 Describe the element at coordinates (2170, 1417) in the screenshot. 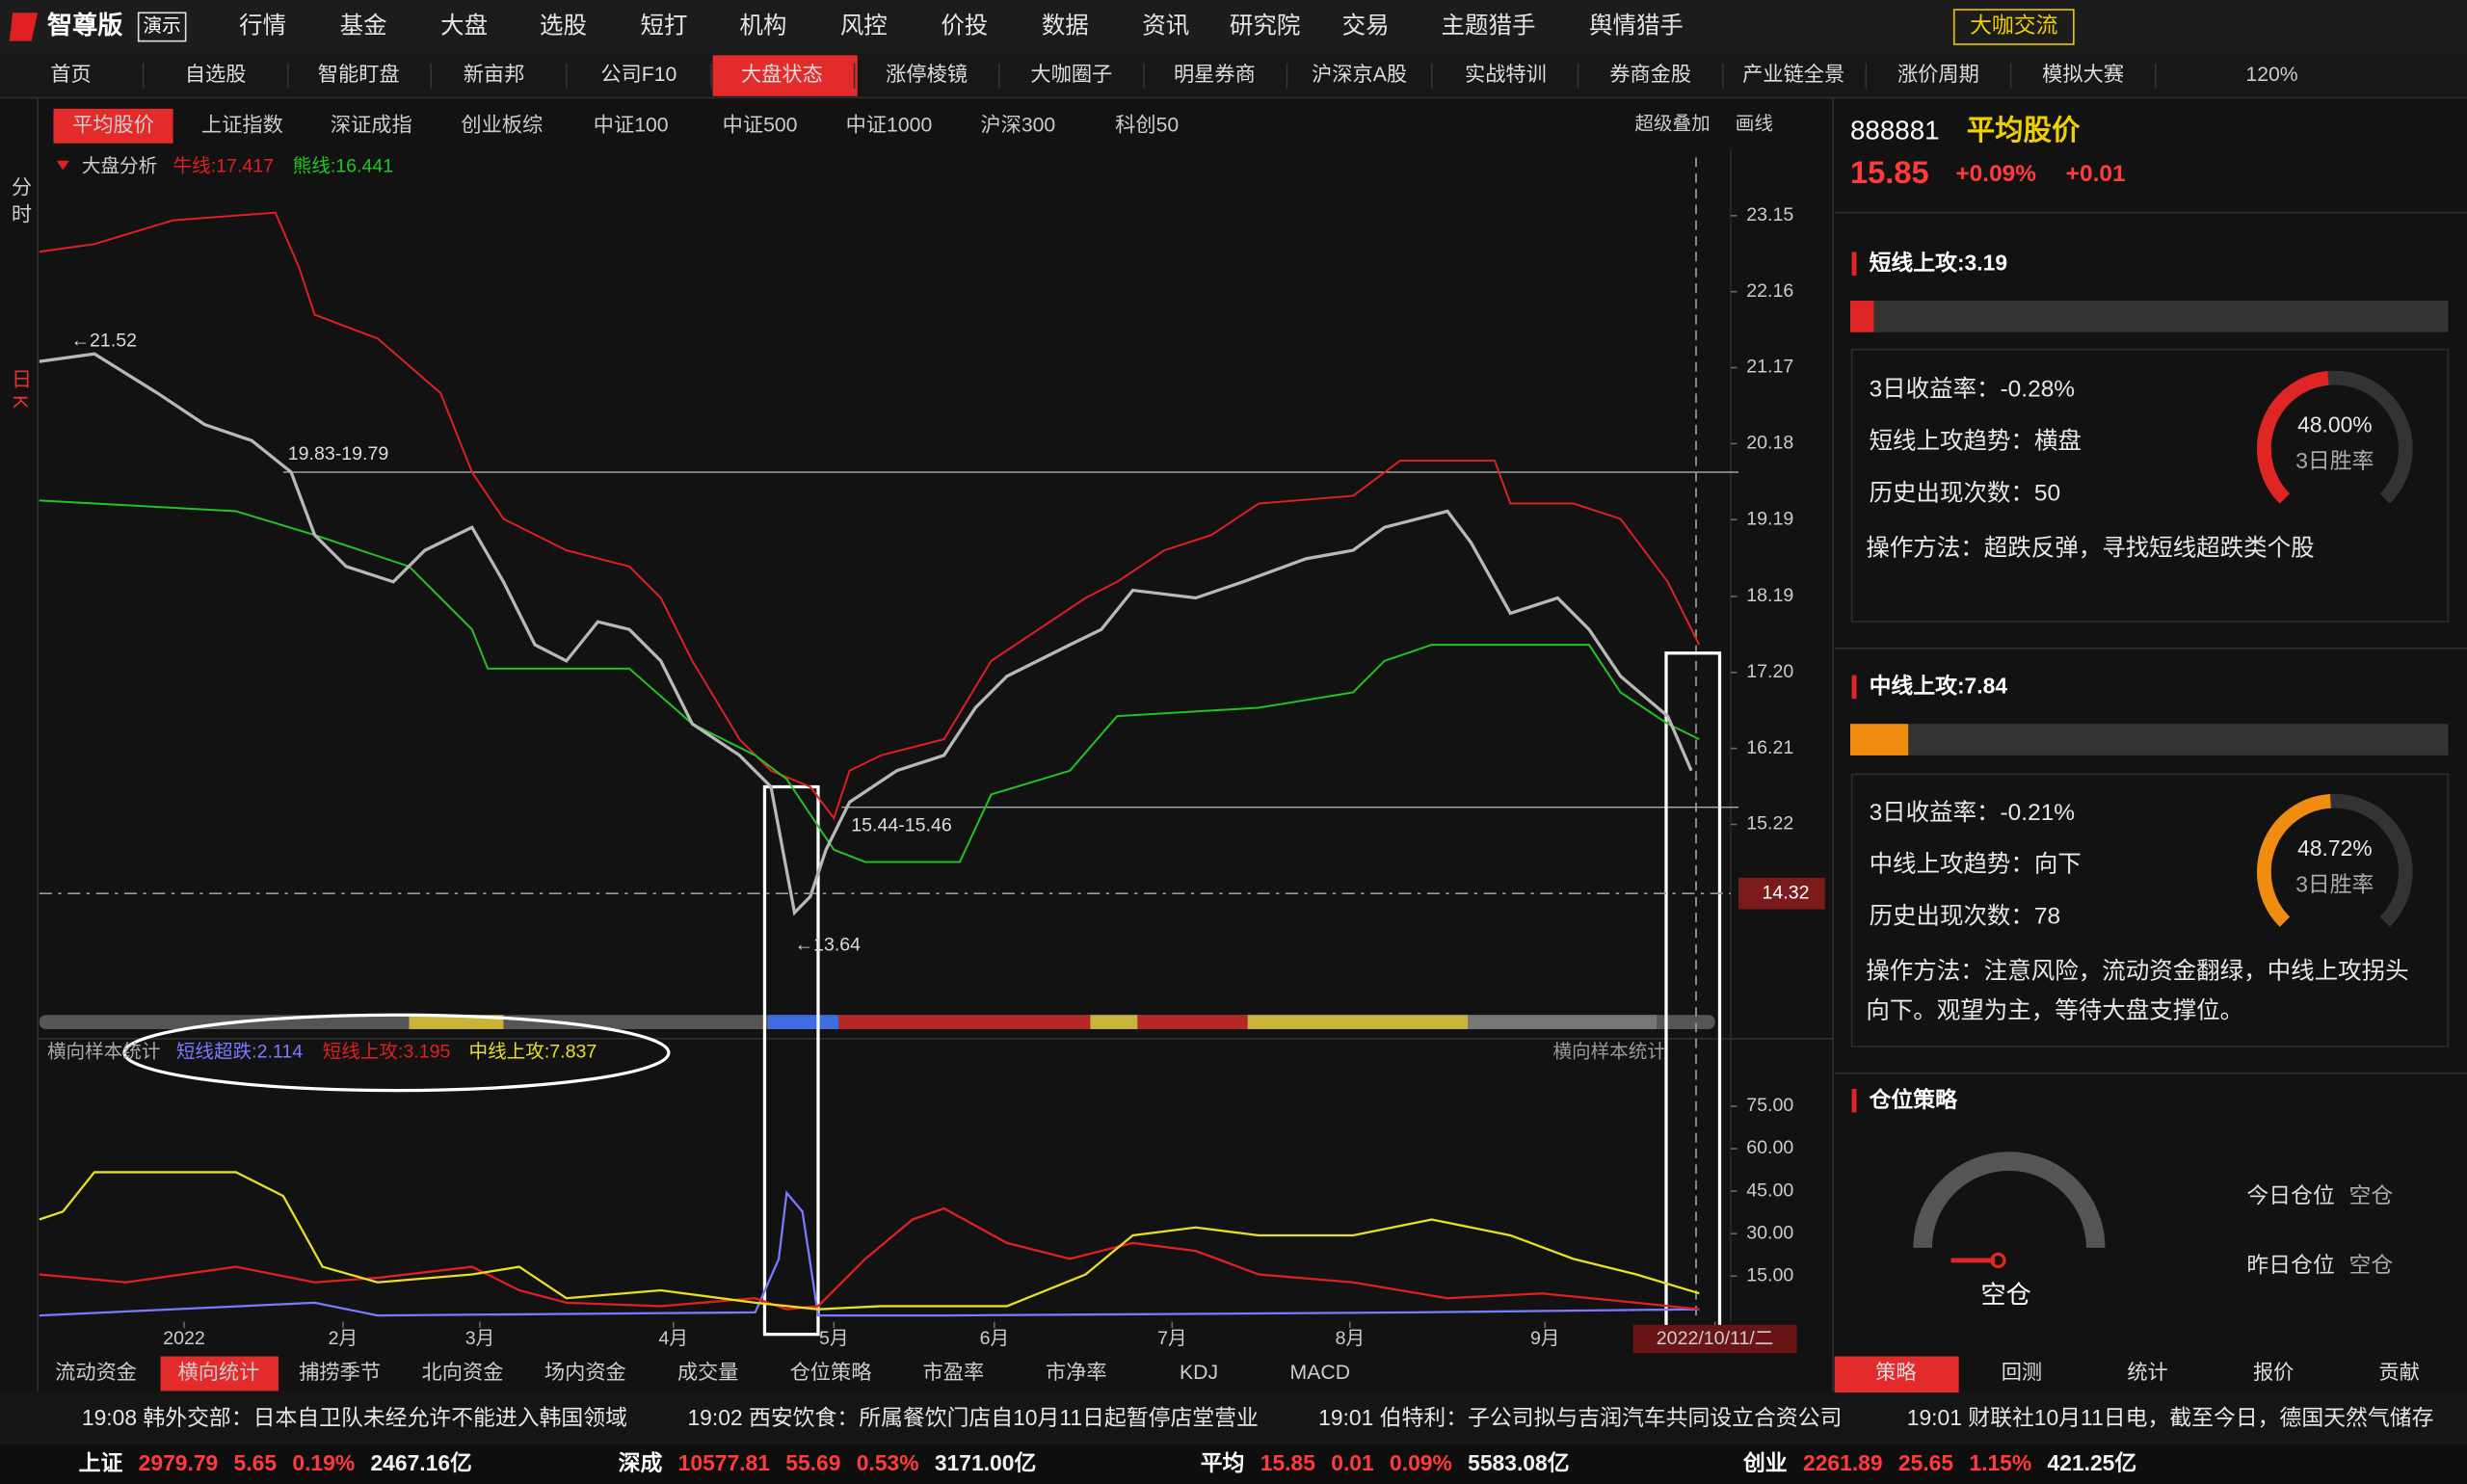

I see `news-item: 19:01 财联社10月11日电，截至今日，德国天然气储存` at that location.